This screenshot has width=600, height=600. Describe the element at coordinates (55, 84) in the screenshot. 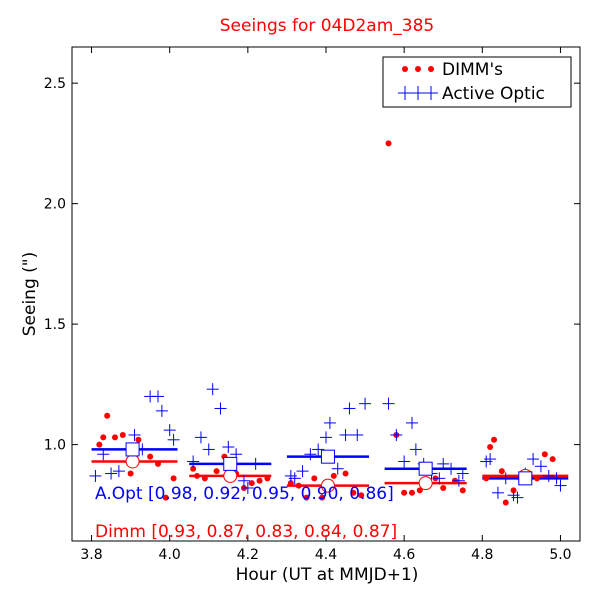

I see `y-tick-label: 2.5` at that location.